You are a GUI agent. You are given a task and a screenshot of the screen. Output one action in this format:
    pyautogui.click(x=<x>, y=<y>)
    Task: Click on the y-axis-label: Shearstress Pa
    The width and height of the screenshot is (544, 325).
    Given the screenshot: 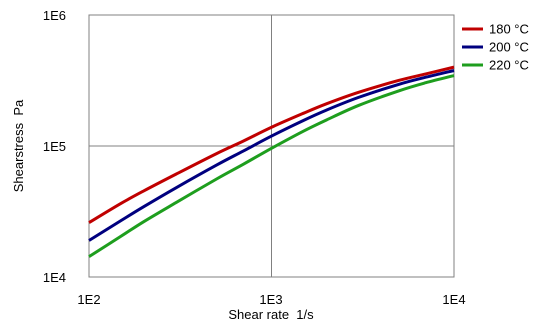 What is the action you would take?
    pyautogui.click(x=18, y=145)
    